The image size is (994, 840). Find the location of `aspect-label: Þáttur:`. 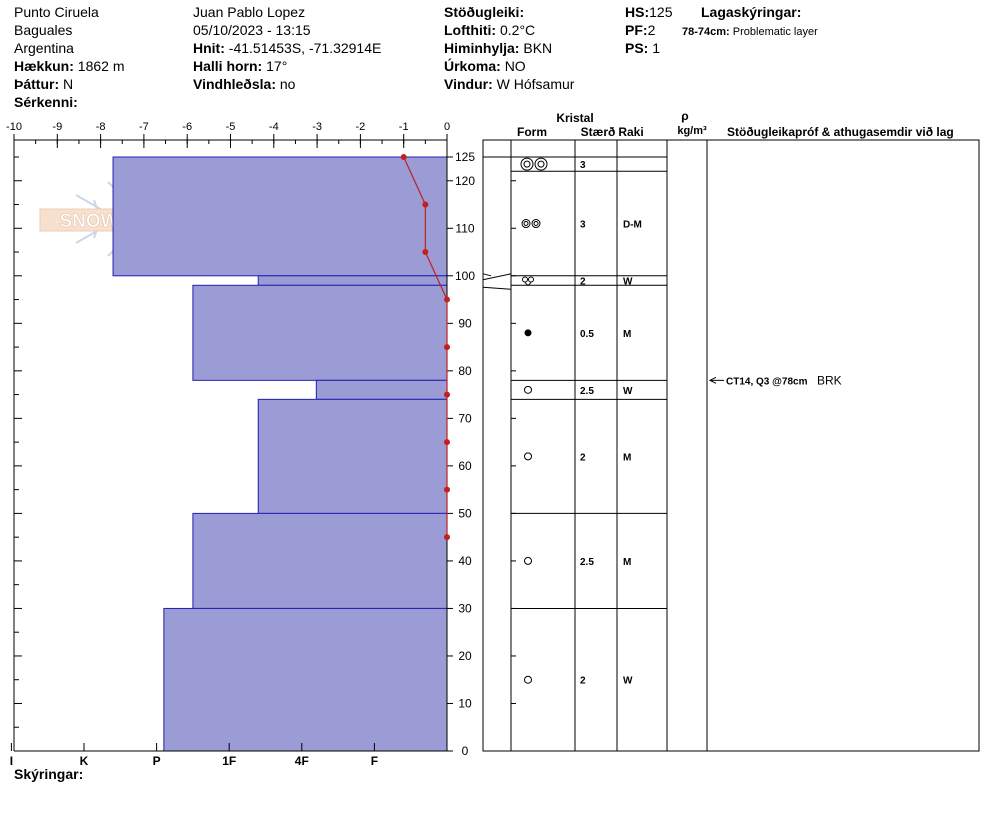

aspect-label: Þáttur: is located at coordinates (37, 84).